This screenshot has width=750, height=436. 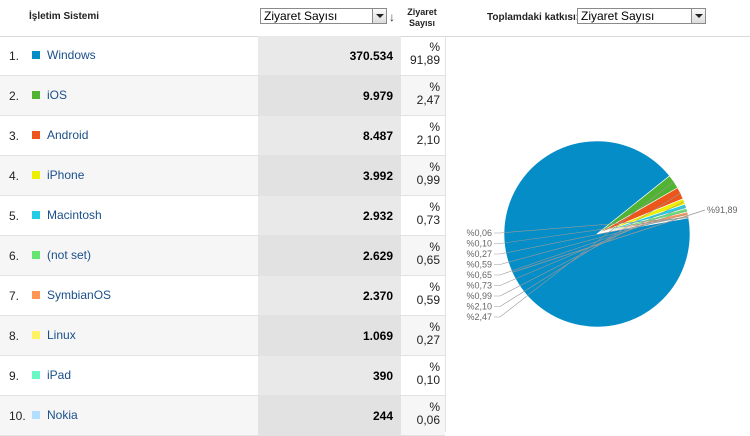 What do you see at coordinates (222, 136) in the screenshot?
I see `table-row: 3. Android 8.487% 2,10` at bounding box center [222, 136].